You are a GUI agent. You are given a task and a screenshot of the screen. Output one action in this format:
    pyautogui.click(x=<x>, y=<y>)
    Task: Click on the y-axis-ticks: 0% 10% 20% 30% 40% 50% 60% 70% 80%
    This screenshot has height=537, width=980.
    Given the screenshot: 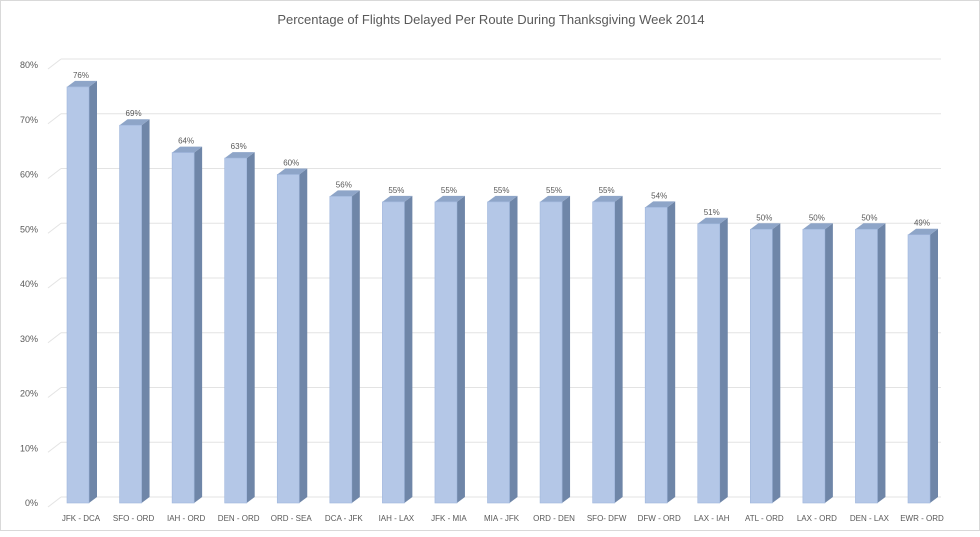 What is the action you would take?
    pyautogui.click(x=29, y=284)
    